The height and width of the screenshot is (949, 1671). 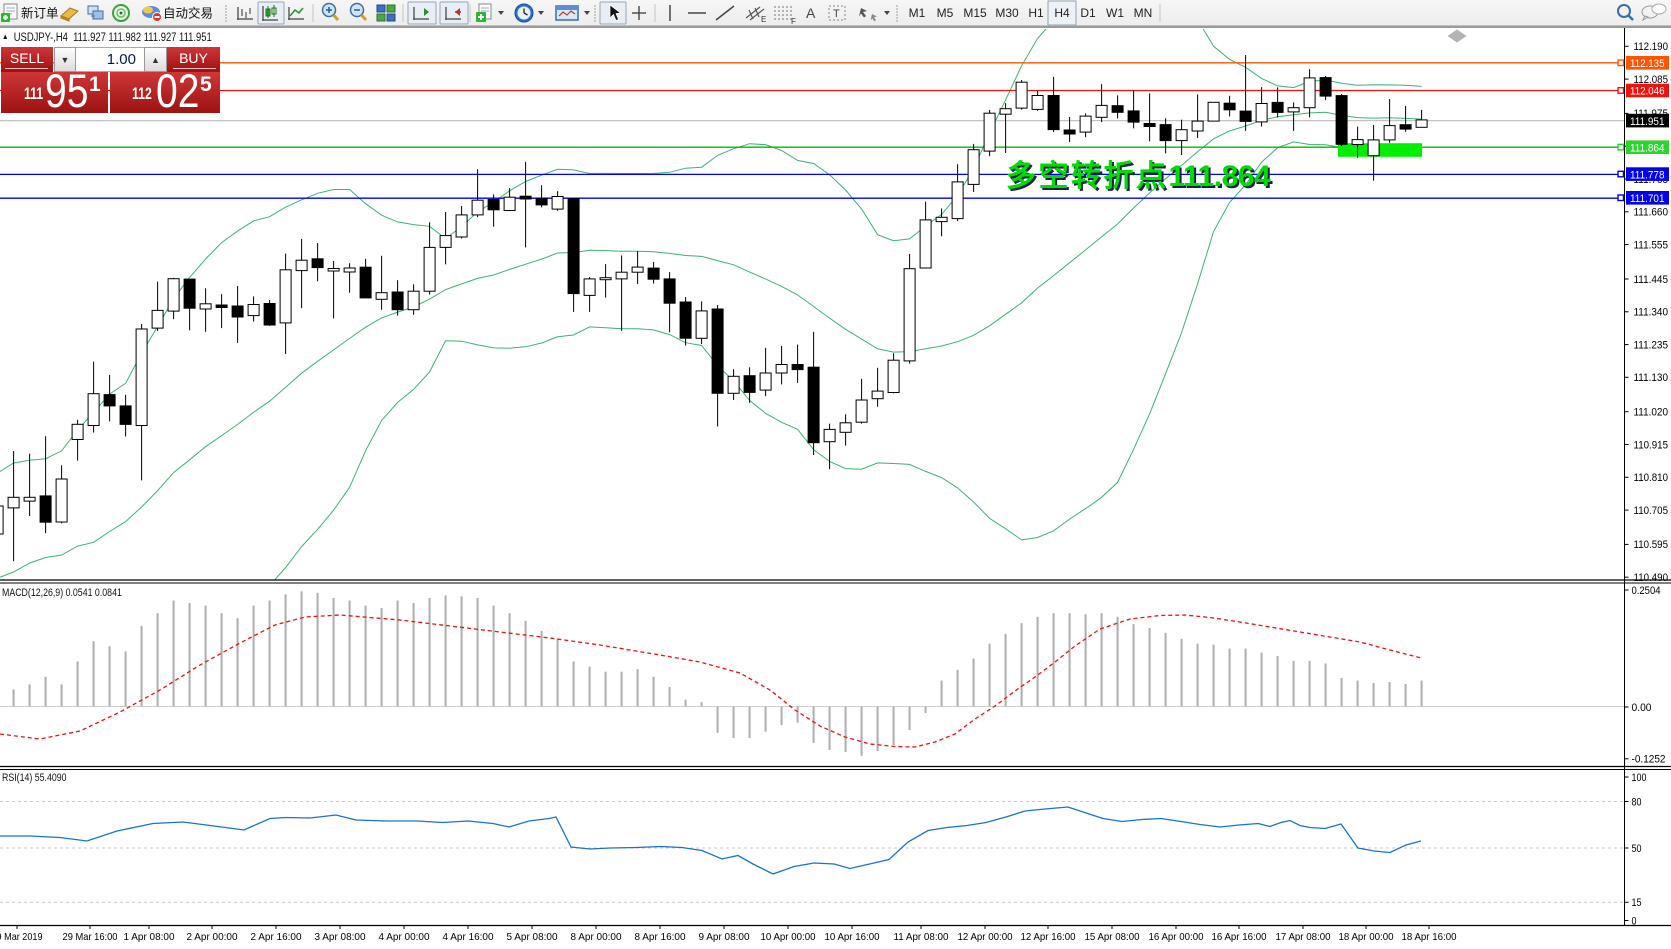 I want to click on svg-text: 自动交易, so click(x=188, y=13).